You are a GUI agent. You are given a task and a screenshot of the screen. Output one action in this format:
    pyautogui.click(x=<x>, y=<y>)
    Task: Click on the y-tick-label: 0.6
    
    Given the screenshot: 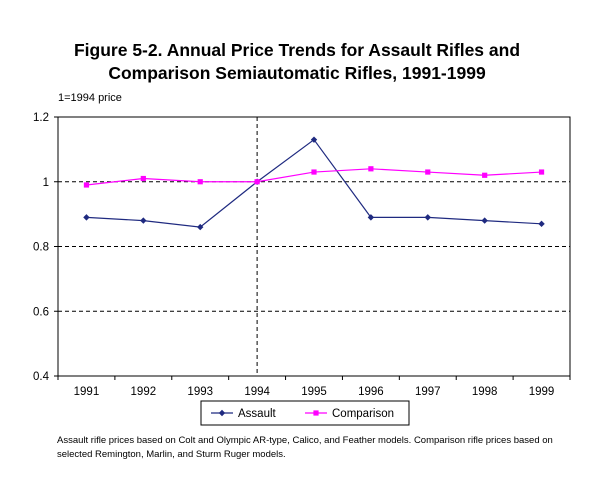 What is the action you would take?
    pyautogui.click(x=41, y=312)
    